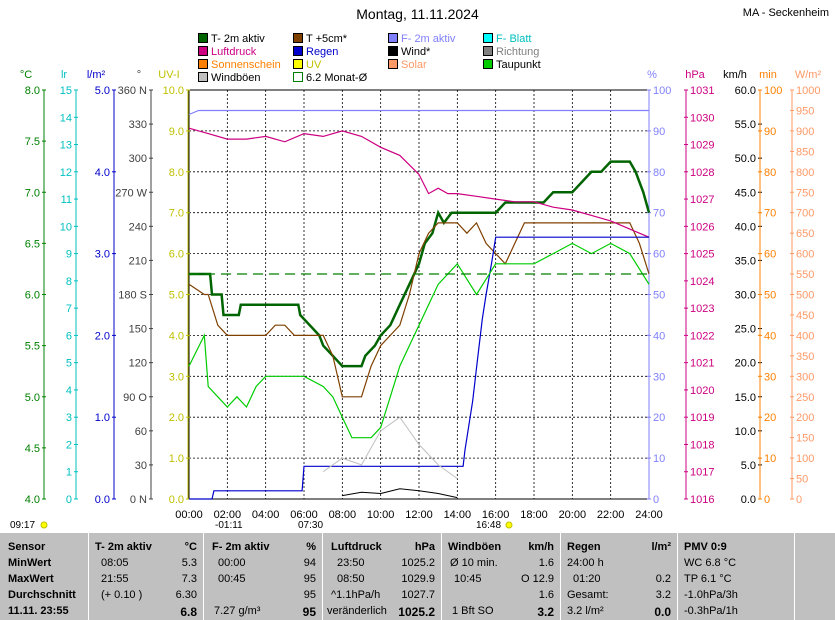 This screenshot has width=835, height=620. I want to click on cell-time: 23:50, so click(351, 563).